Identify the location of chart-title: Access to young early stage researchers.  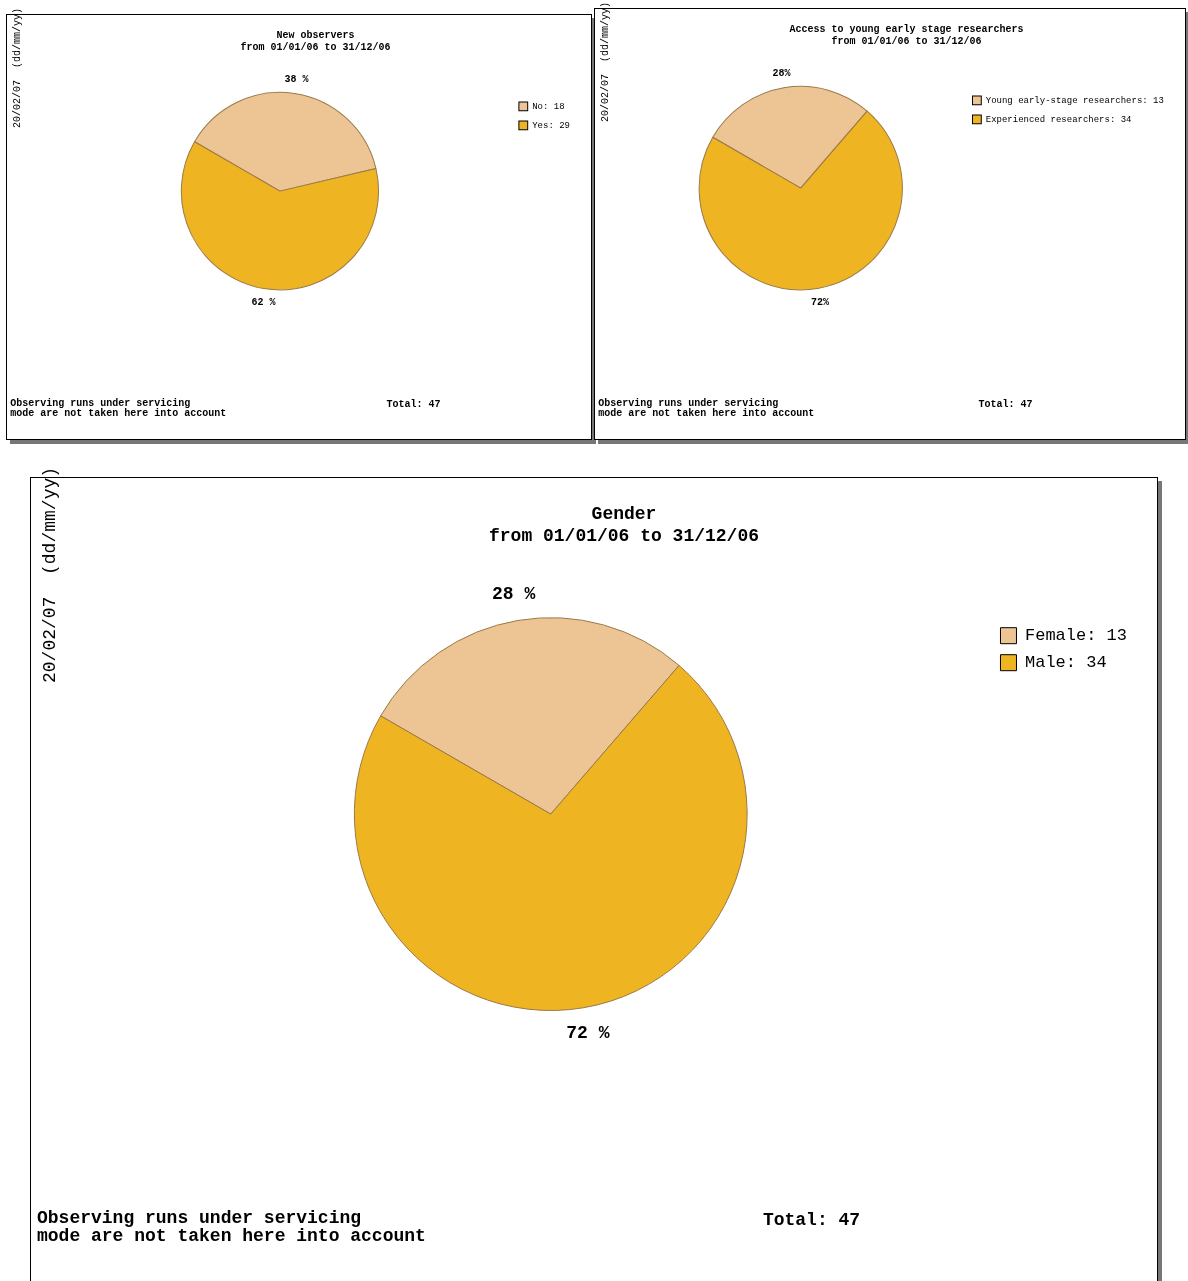
(906, 29).